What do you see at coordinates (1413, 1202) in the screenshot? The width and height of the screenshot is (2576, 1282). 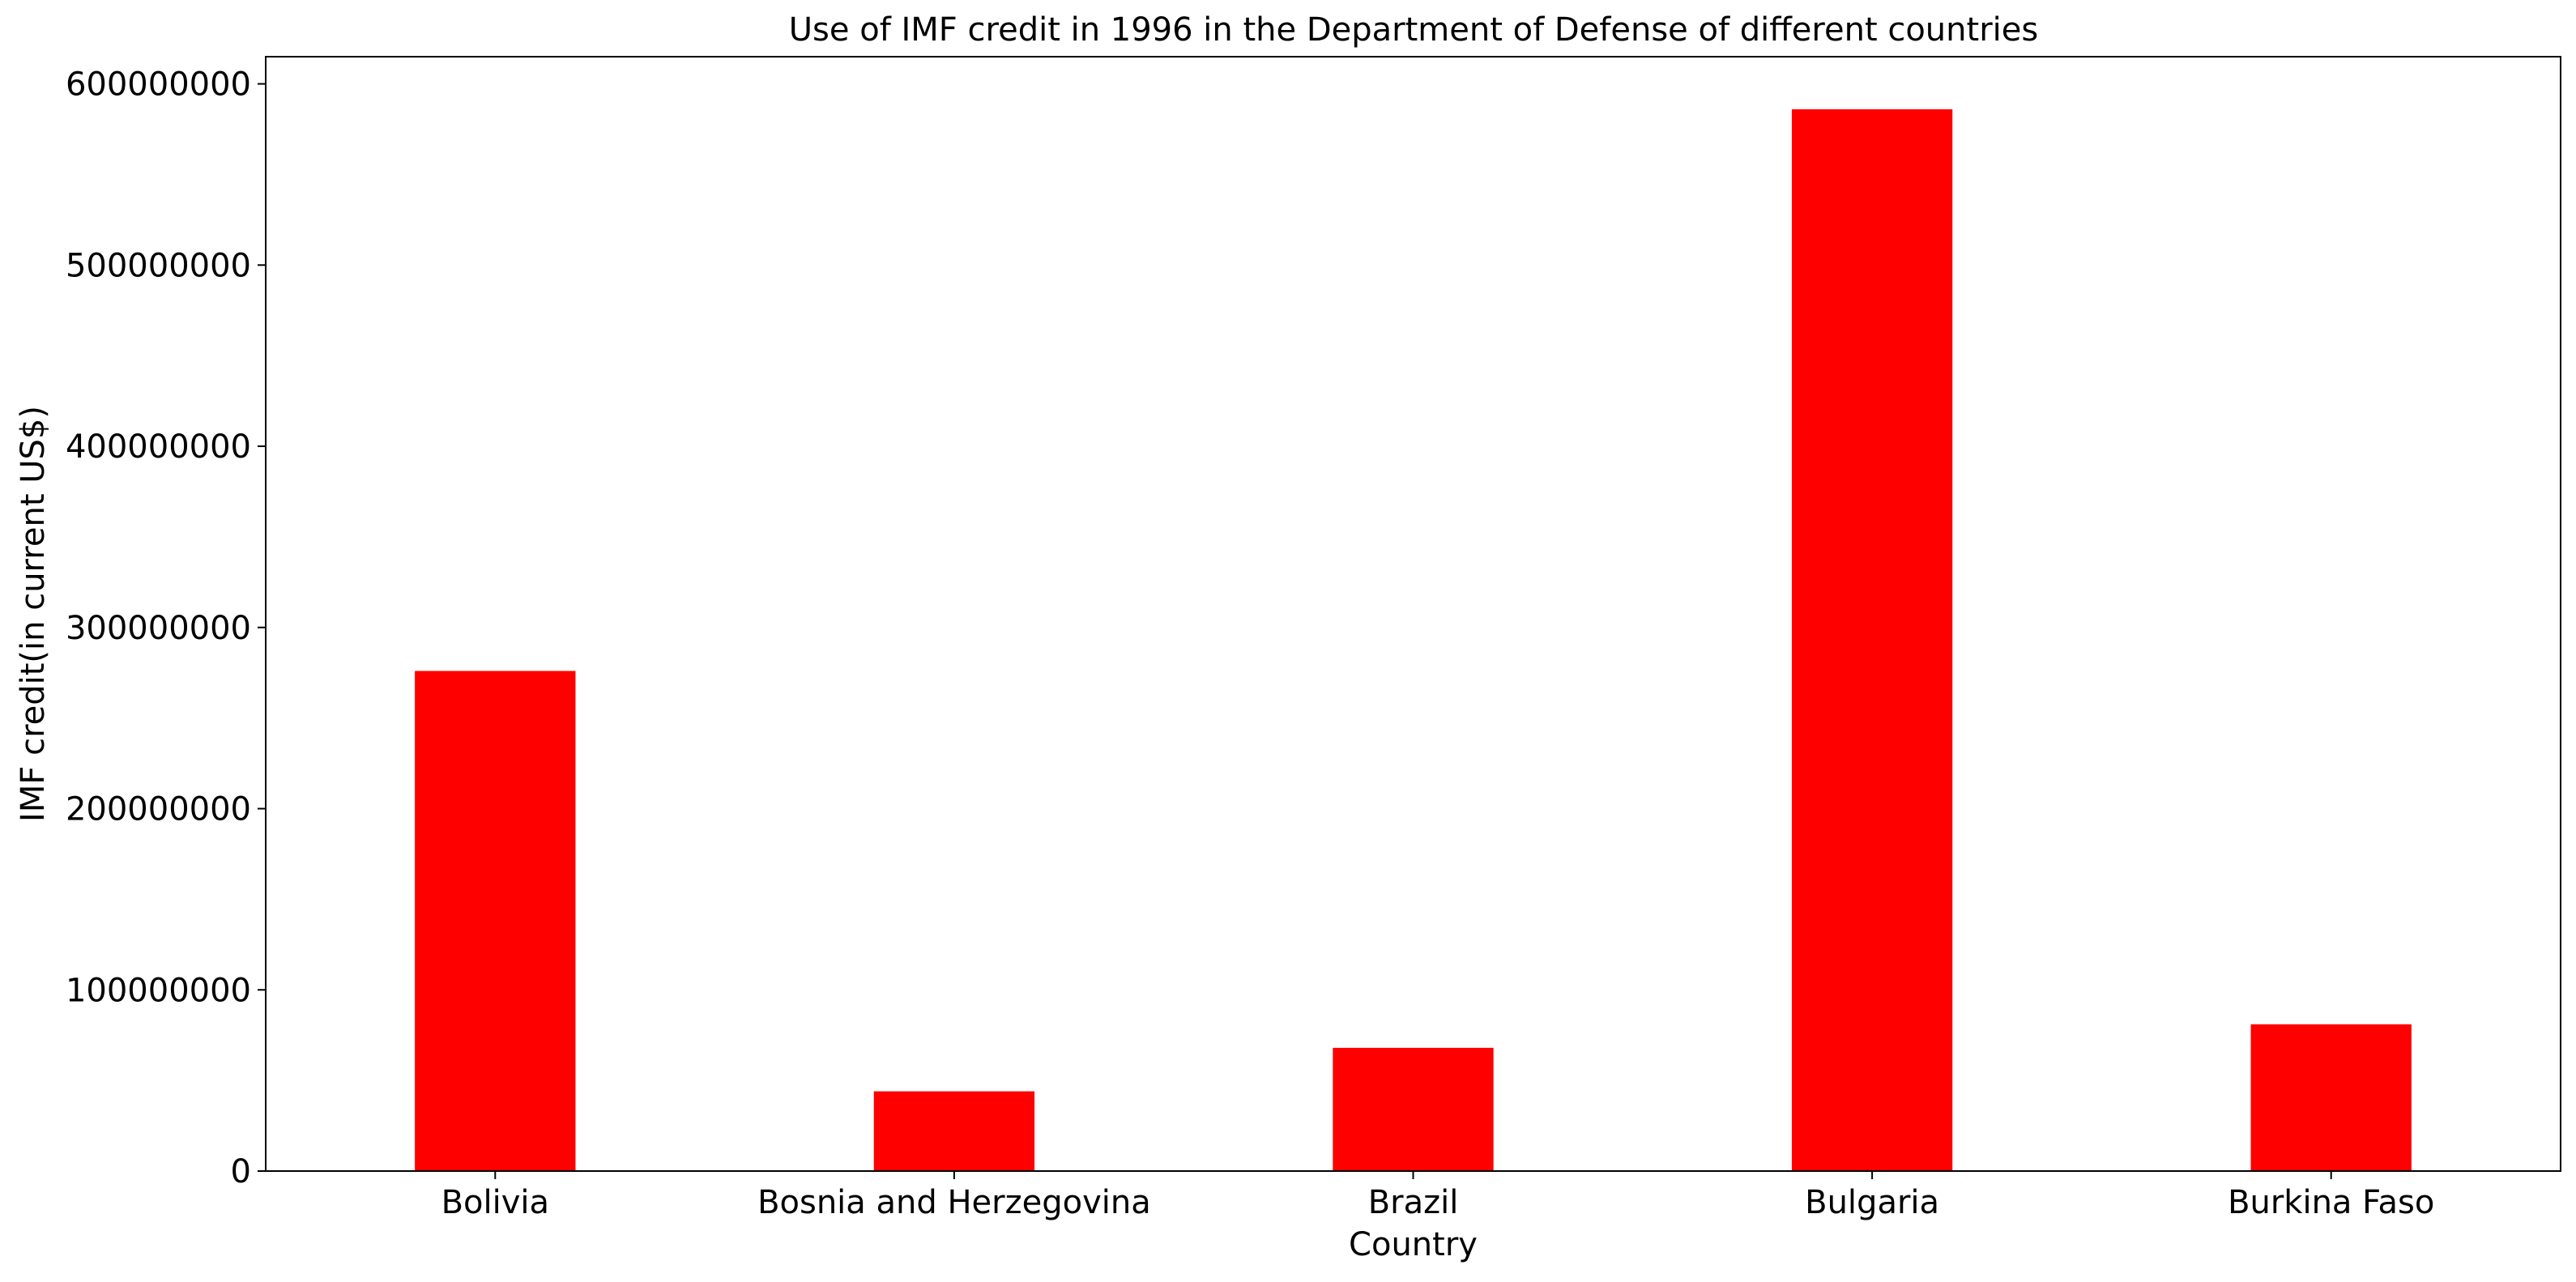 I see `x-tick-label: Brazil` at bounding box center [1413, 1202].